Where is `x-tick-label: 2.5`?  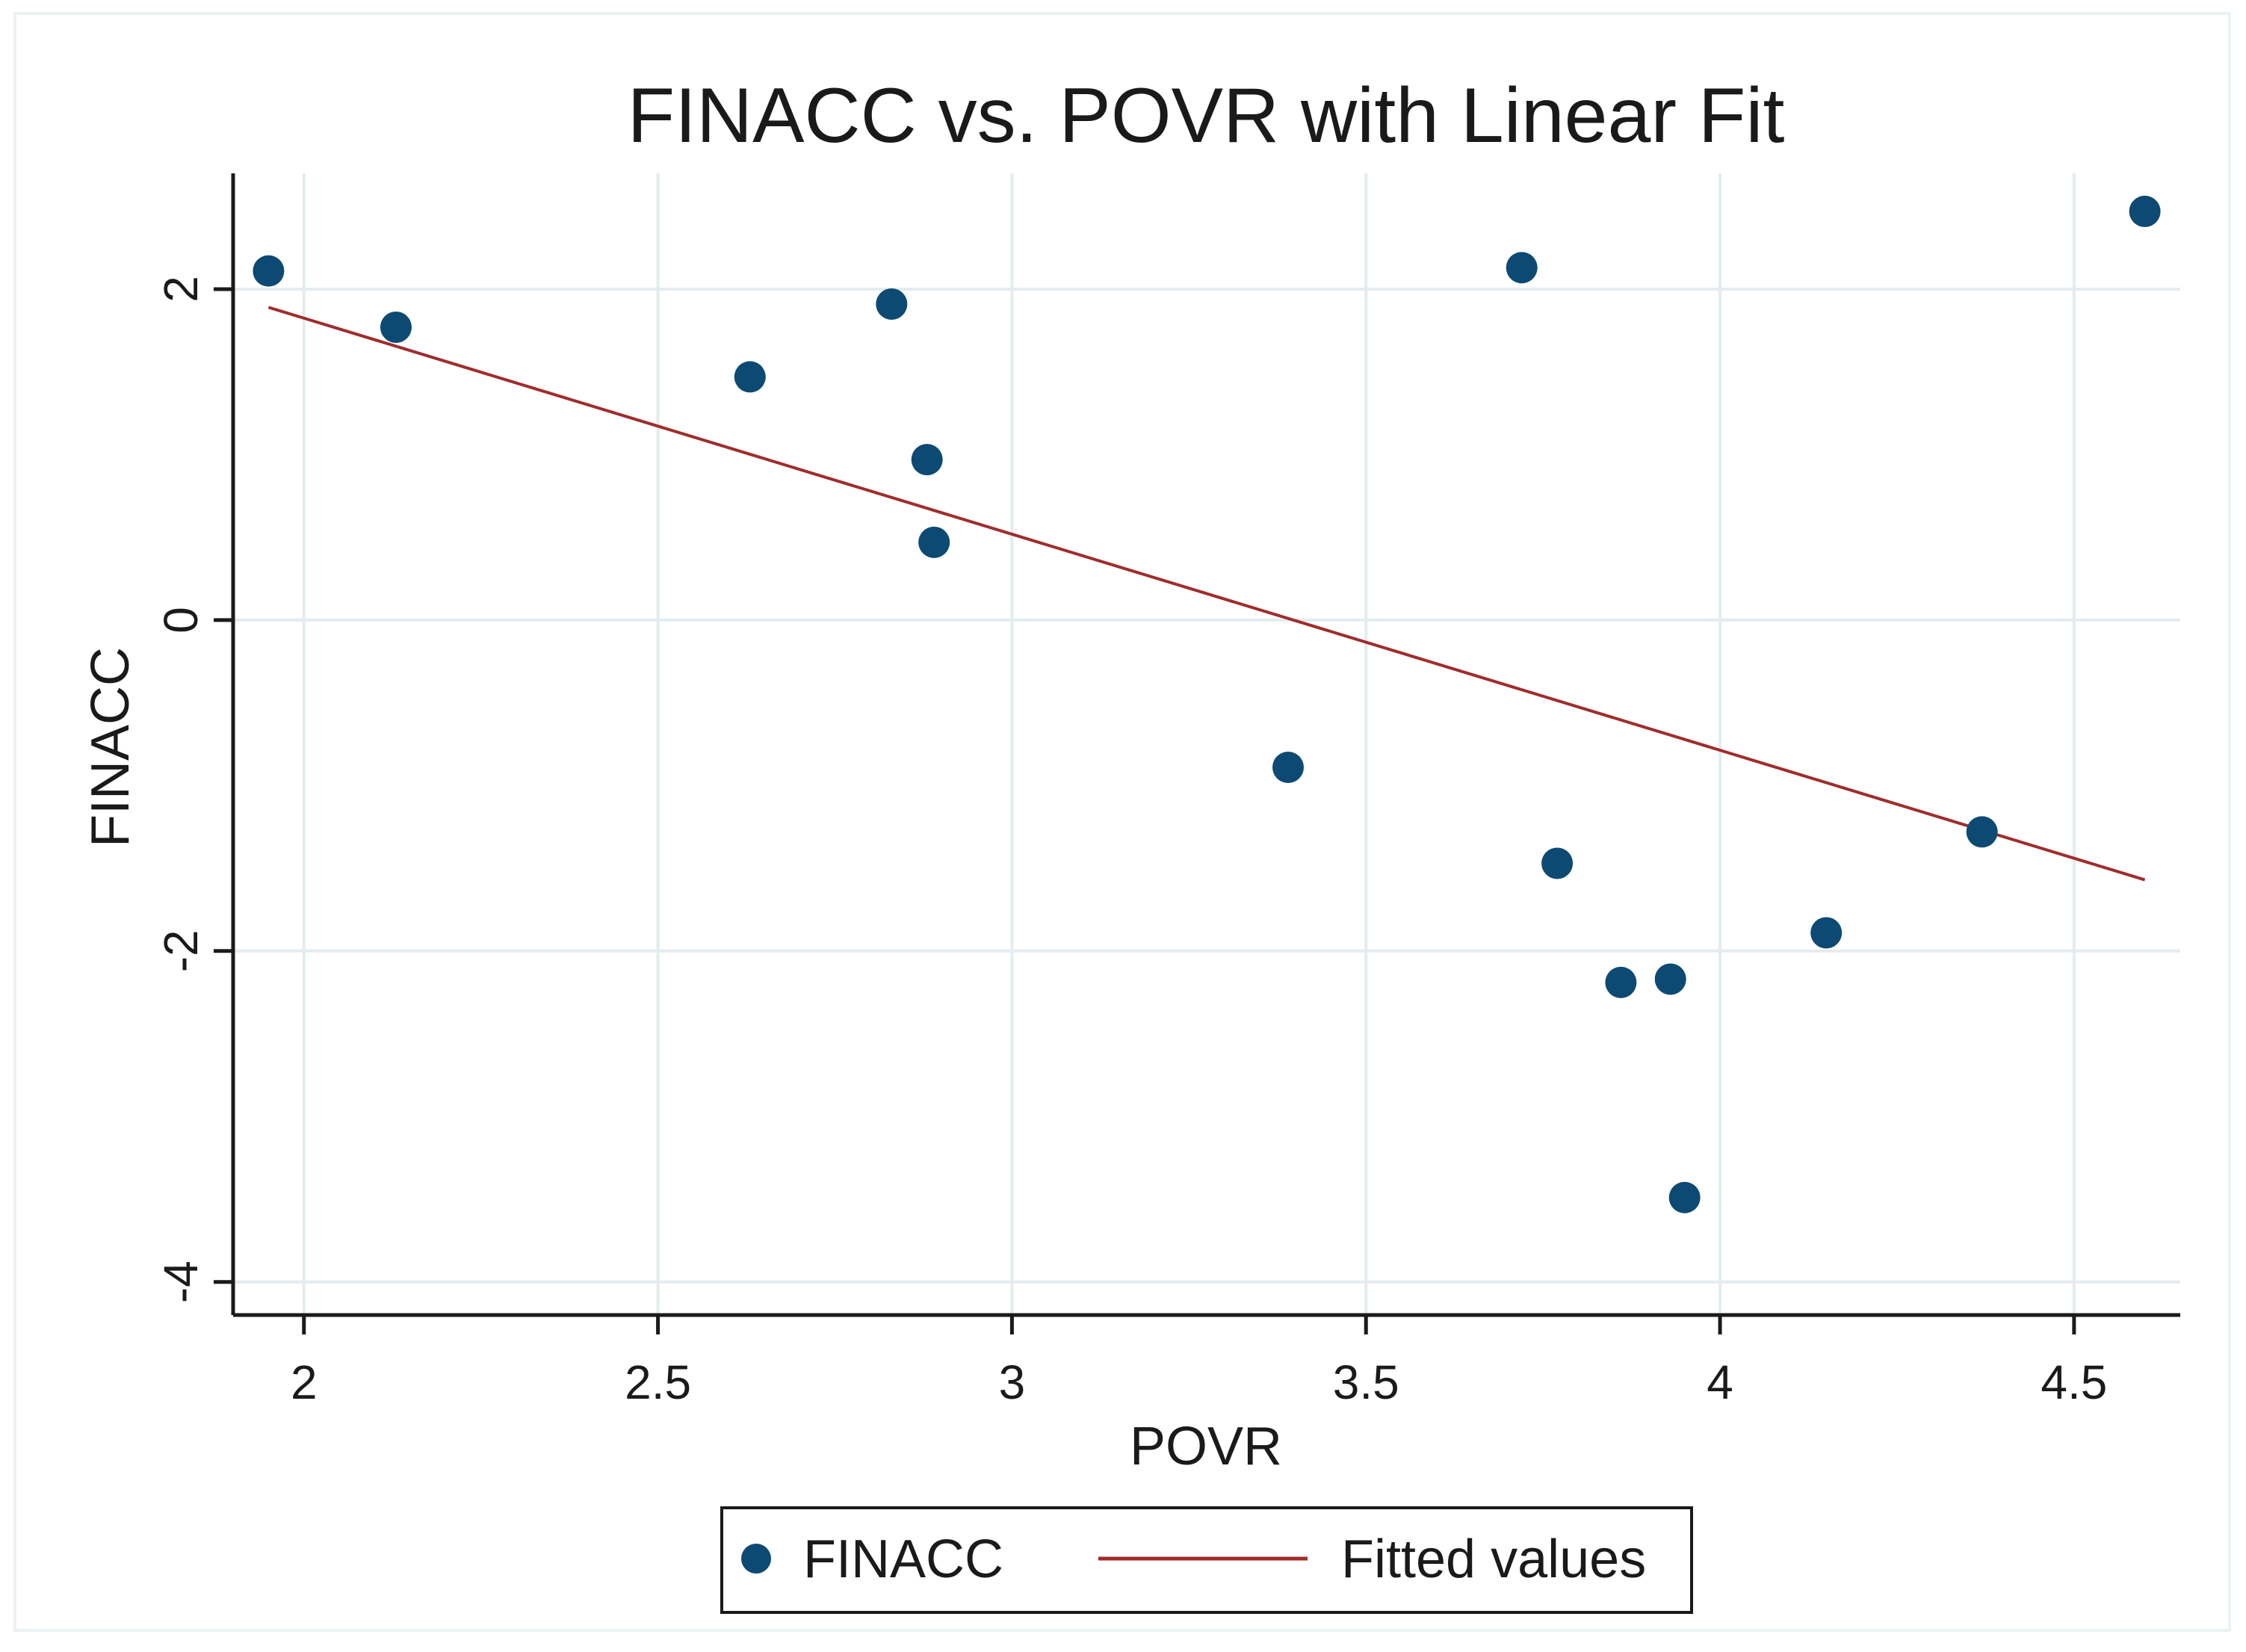
x-tick-label: 2.5 is located at coordinates (658, 1382).